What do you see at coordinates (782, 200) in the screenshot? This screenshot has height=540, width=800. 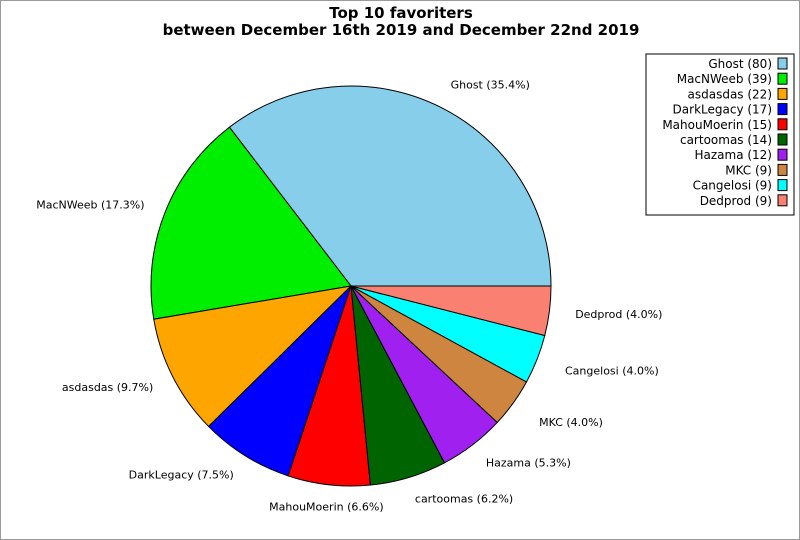 I see `legend-swatch-dedprod` at bounding box center [782, 200].